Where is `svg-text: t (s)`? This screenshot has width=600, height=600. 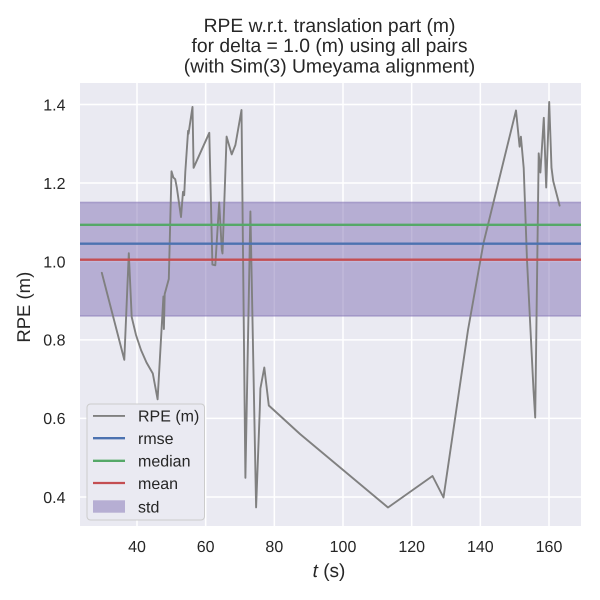
svg-text: t (s) is located at coordinates (329, 571).